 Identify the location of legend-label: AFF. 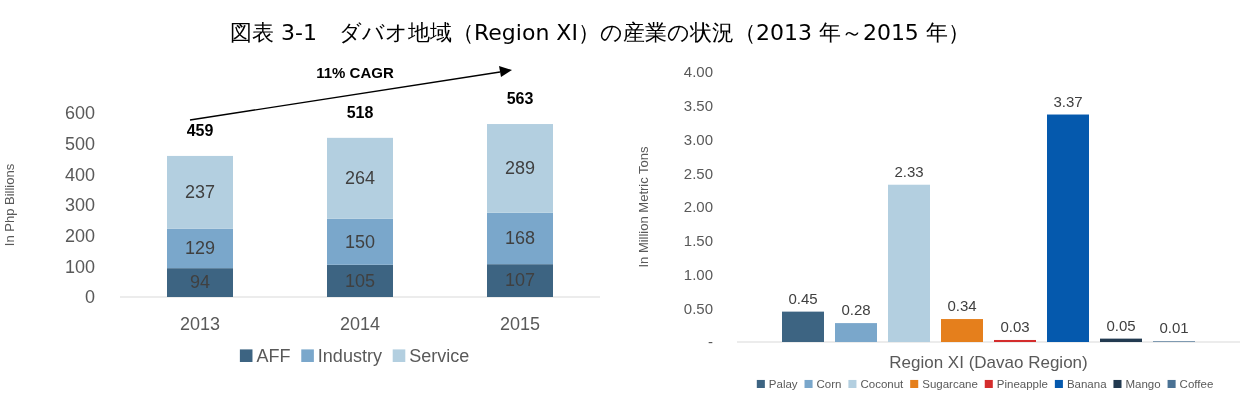
(273, 356).